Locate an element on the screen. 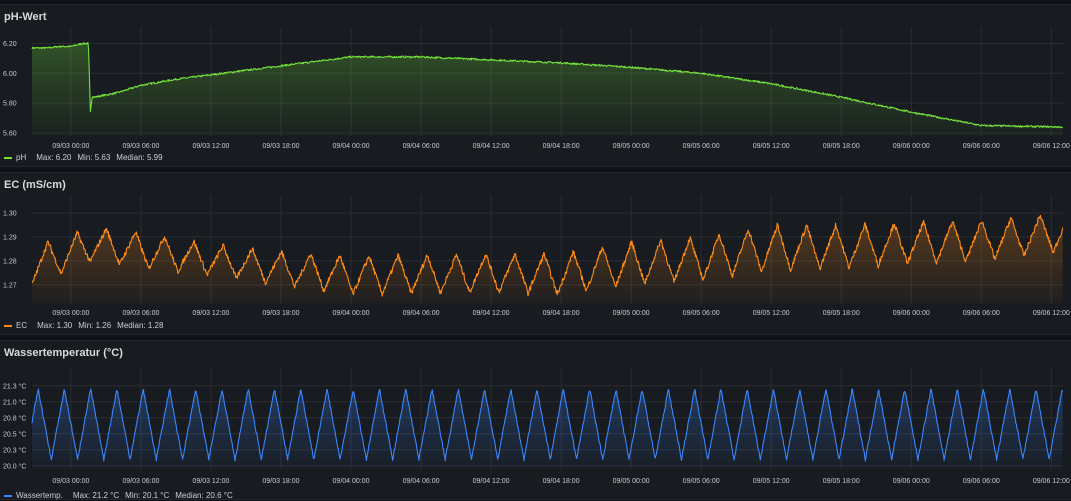 The height and width of the screenshot is (501, 1071). y-tick-label: 1.28 is located at coordinates (10, 261).